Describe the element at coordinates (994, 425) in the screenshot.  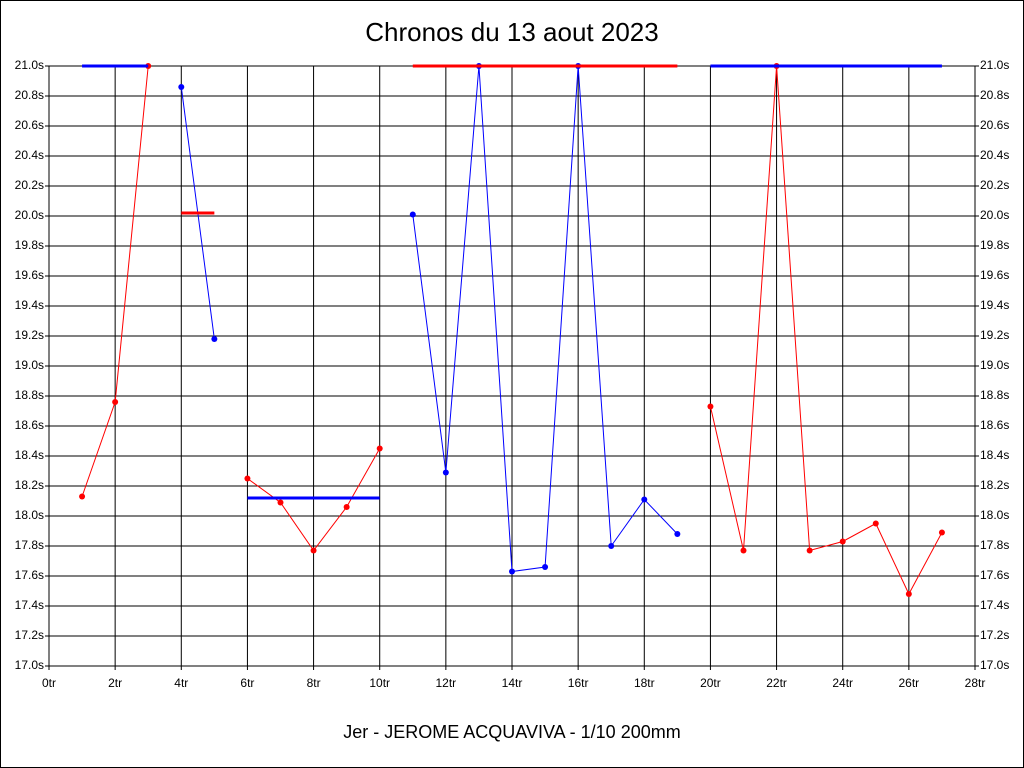
I see `y2-tick-label: 18.6s` at that location.